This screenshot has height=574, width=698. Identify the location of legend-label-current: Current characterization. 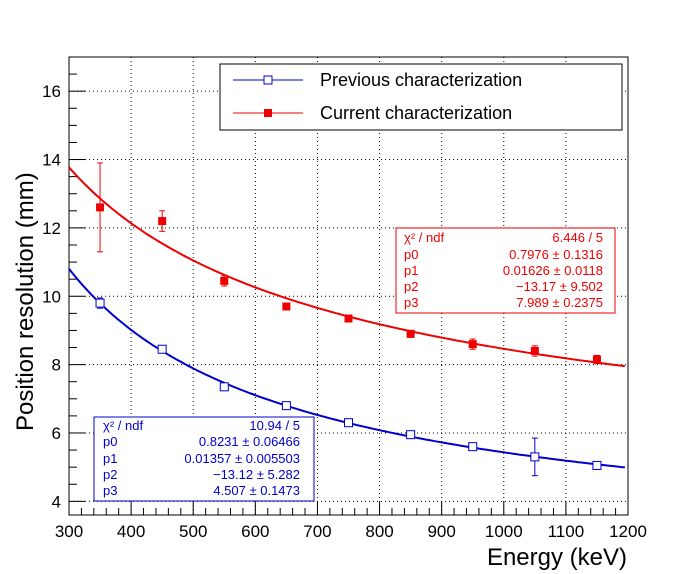
(416, 113).